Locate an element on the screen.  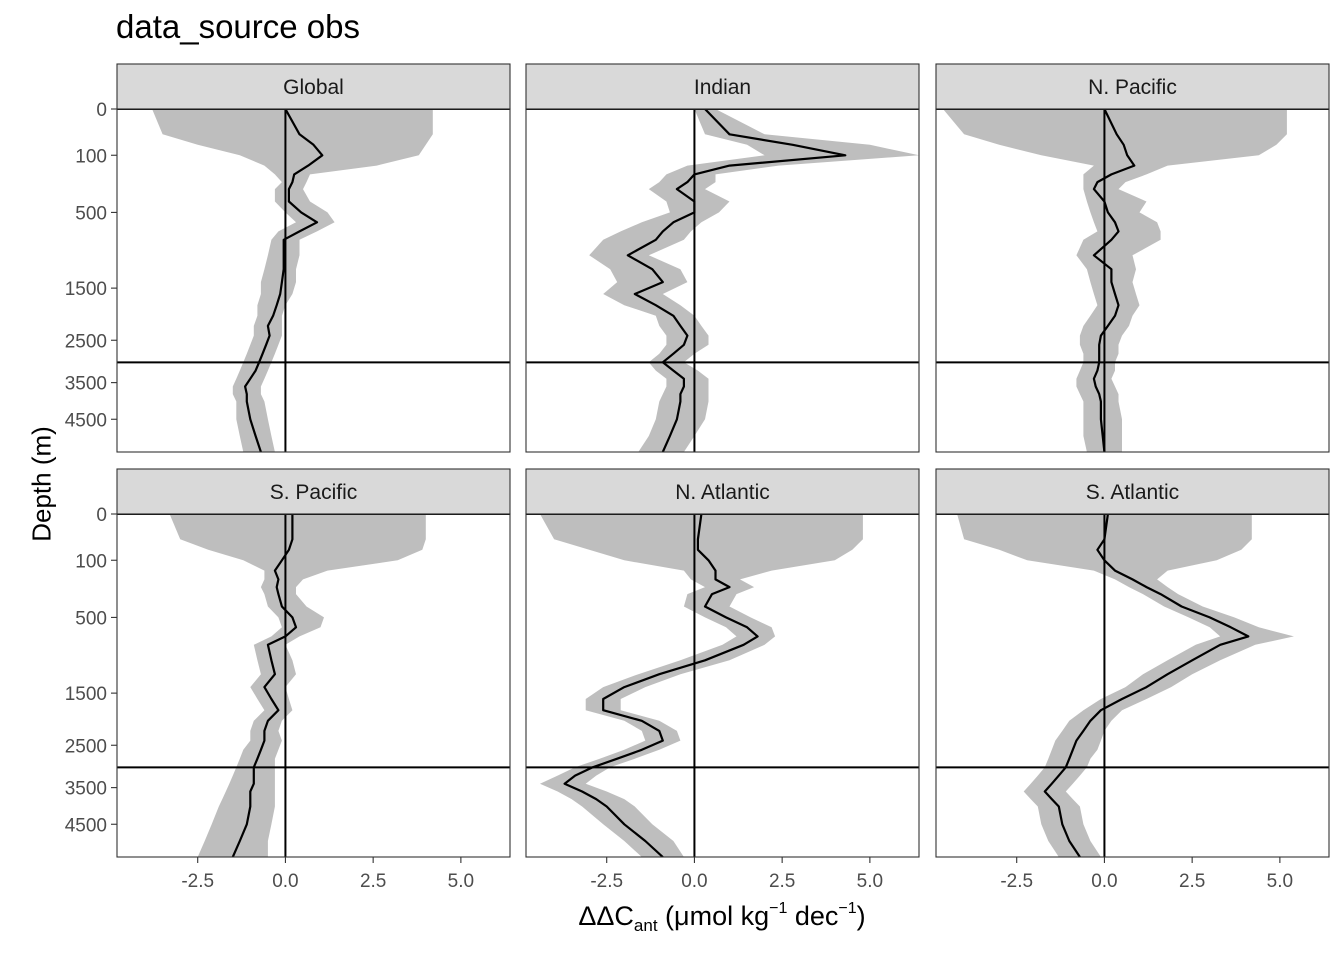
chart-title: data_source obs is located at coordinates (238, 26).